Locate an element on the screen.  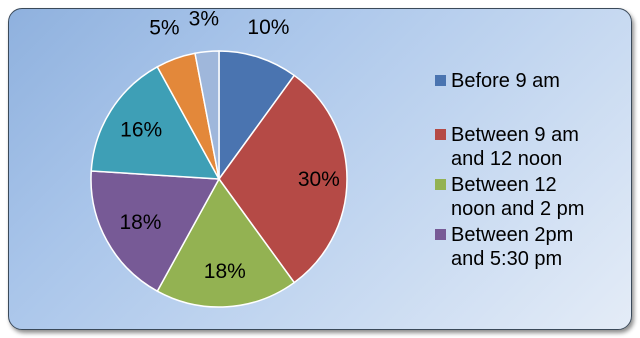
slice-label: 3% is located at coordinates (204, 19).